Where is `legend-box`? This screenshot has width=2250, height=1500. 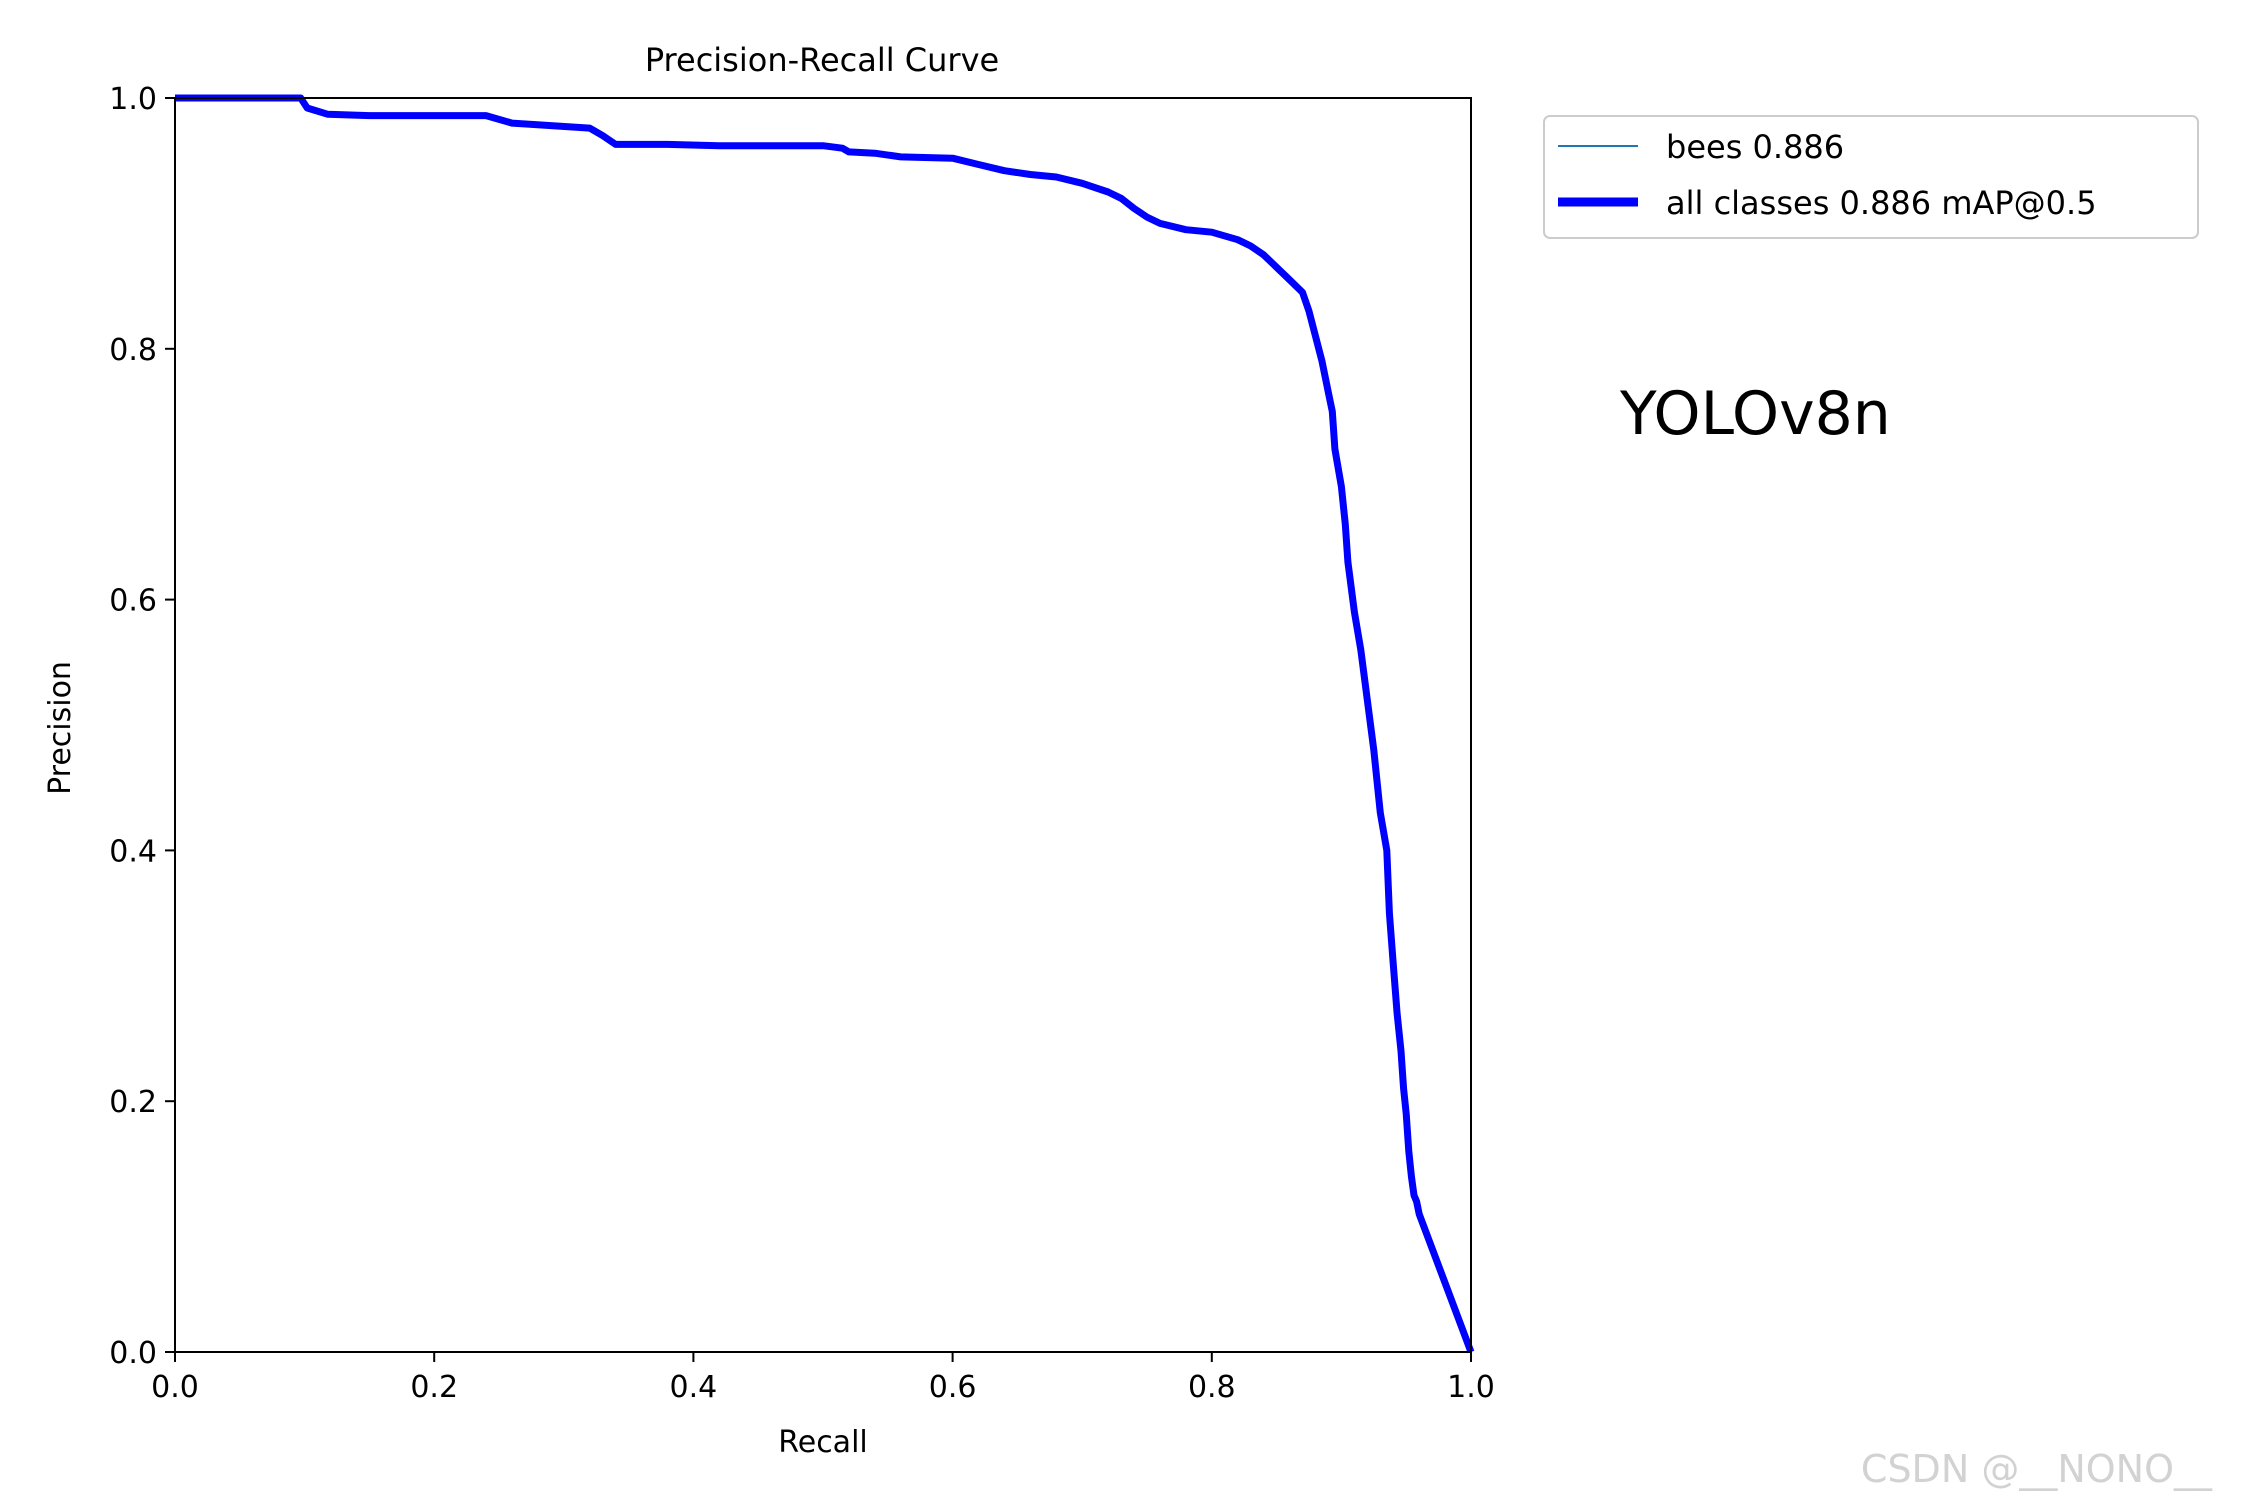
legend-box is located at coordinates (1871, 177).